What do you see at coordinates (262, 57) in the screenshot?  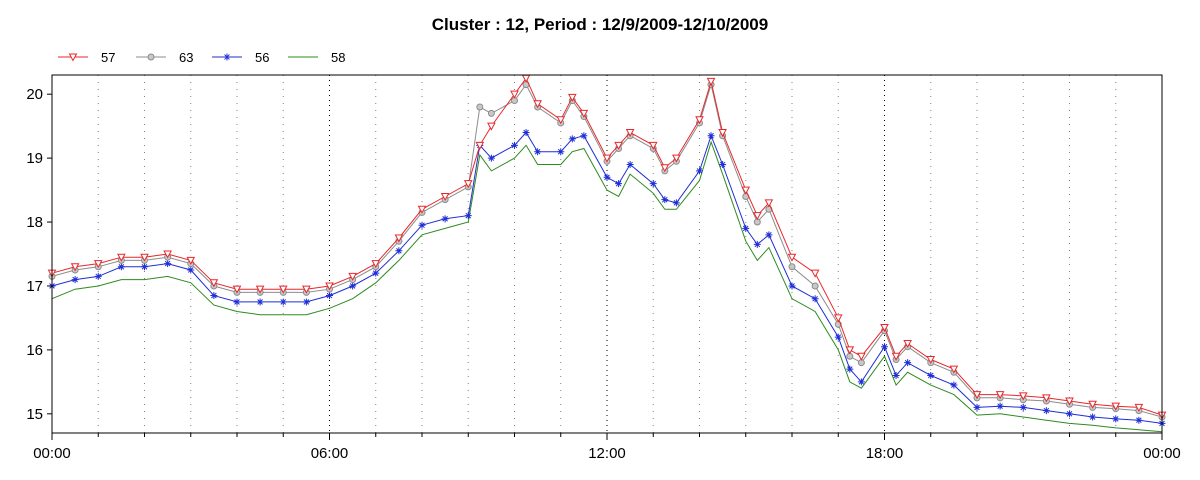 I see `legend-label-56: 56` at bounding box center [262, 57].